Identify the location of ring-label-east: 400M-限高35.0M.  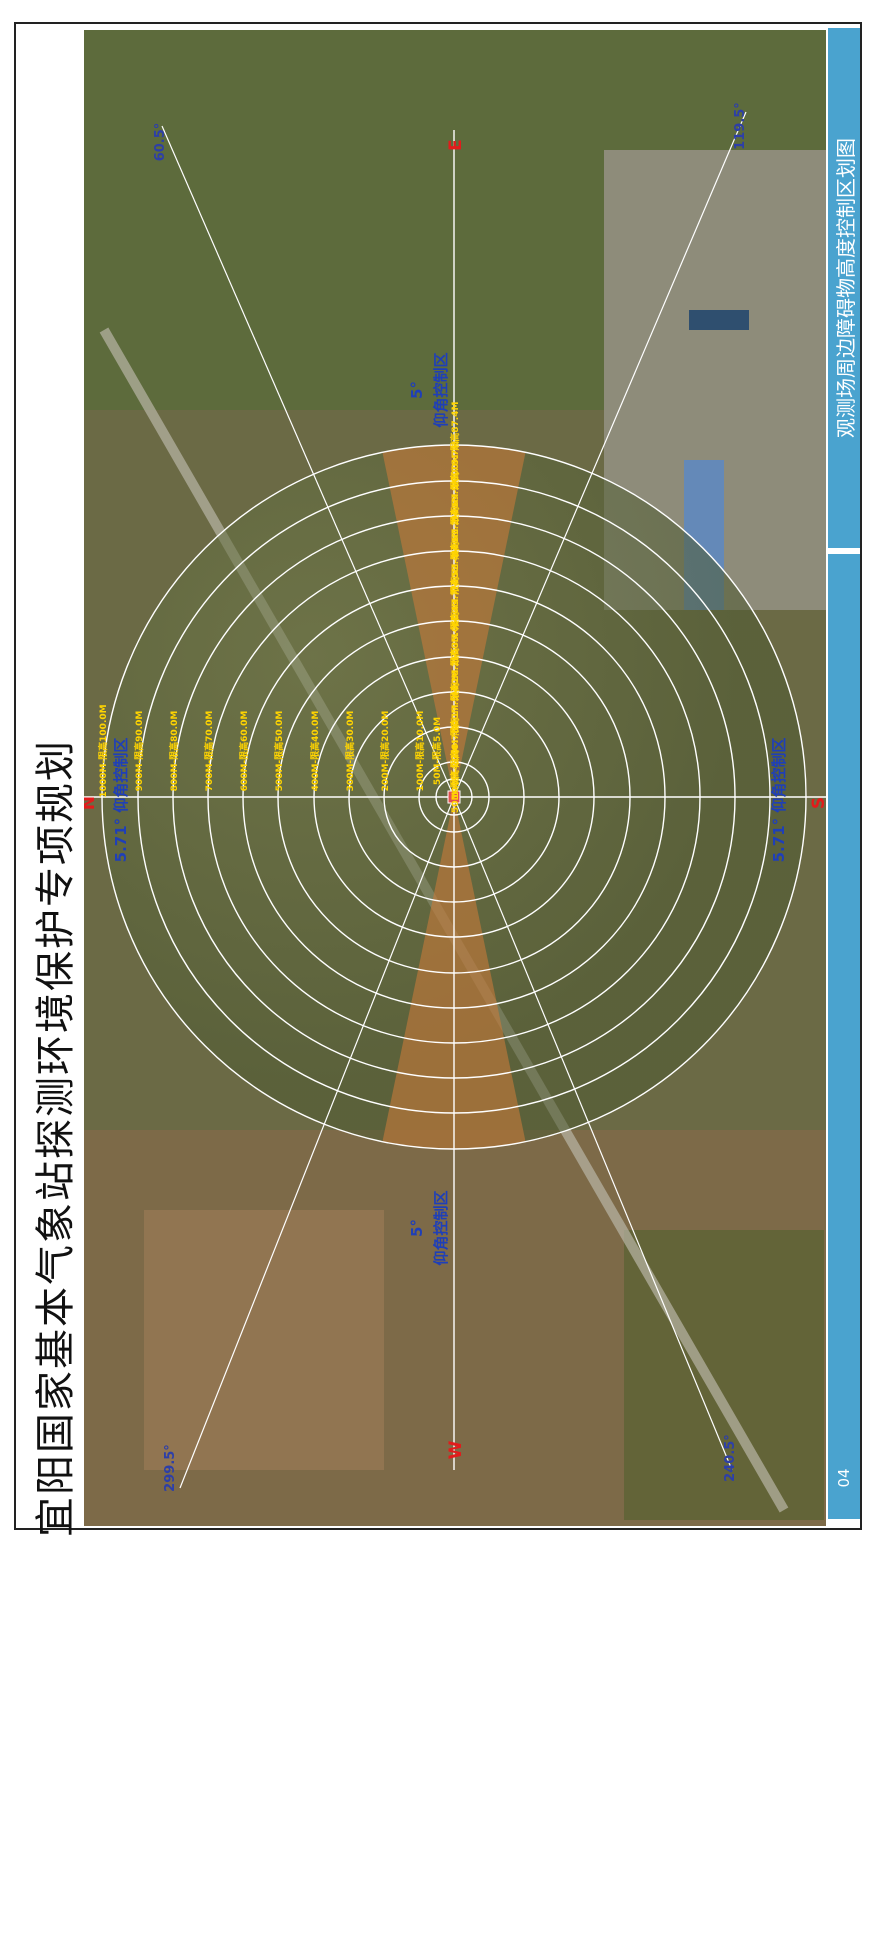
(455, 657).